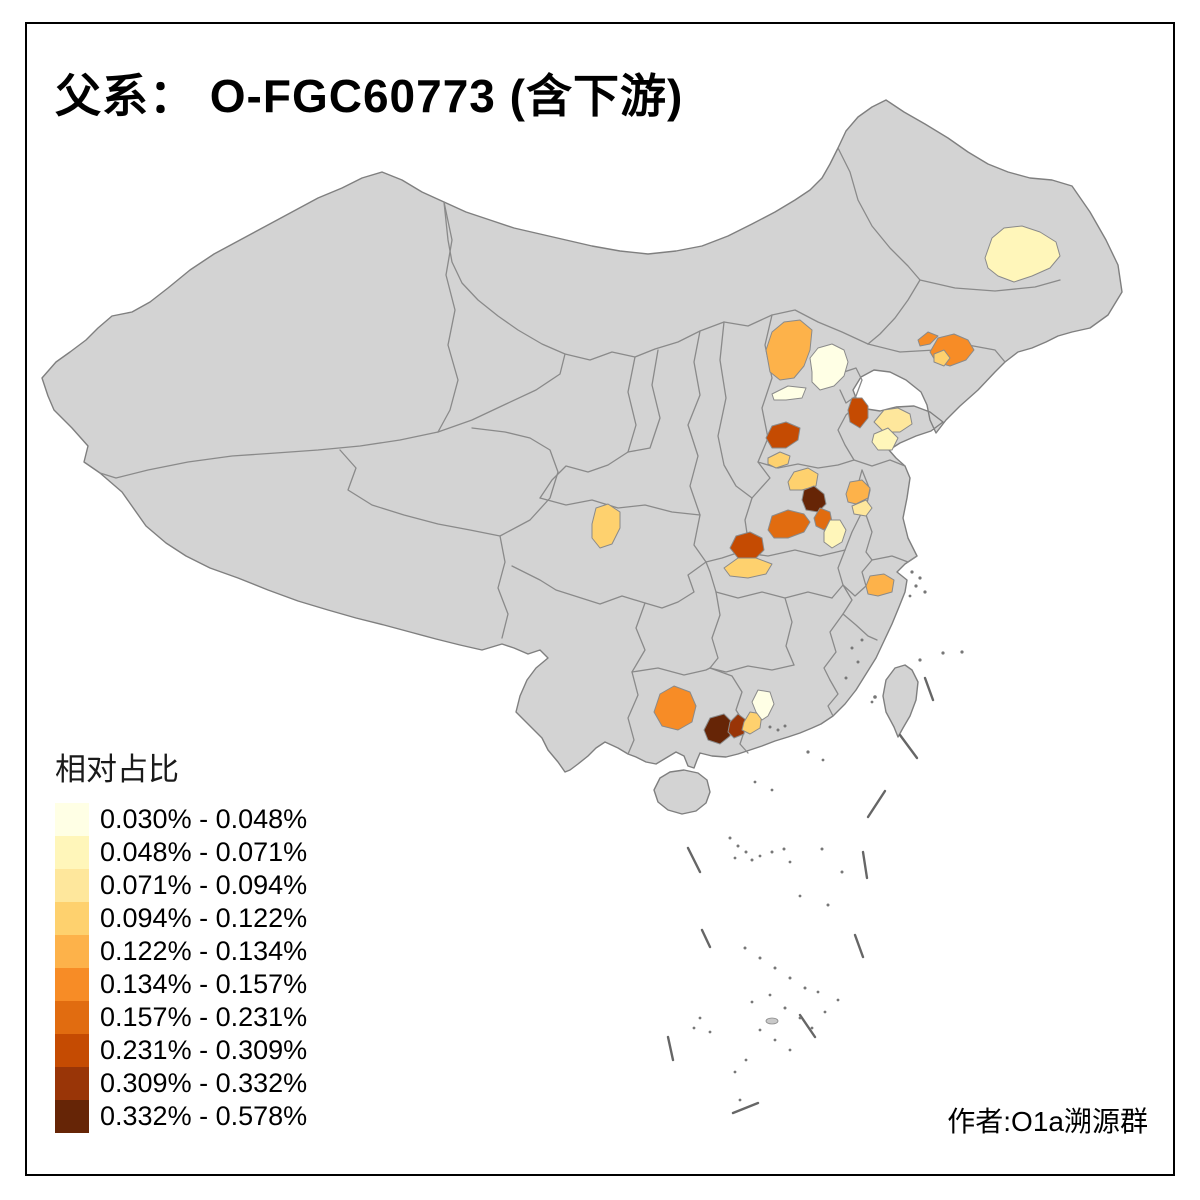  What do you see at coordinates (369, 96) in the screenshot?
I see `page-title: 父系： O-FGC60773 (含下游)` at bounding box center [369, 96].